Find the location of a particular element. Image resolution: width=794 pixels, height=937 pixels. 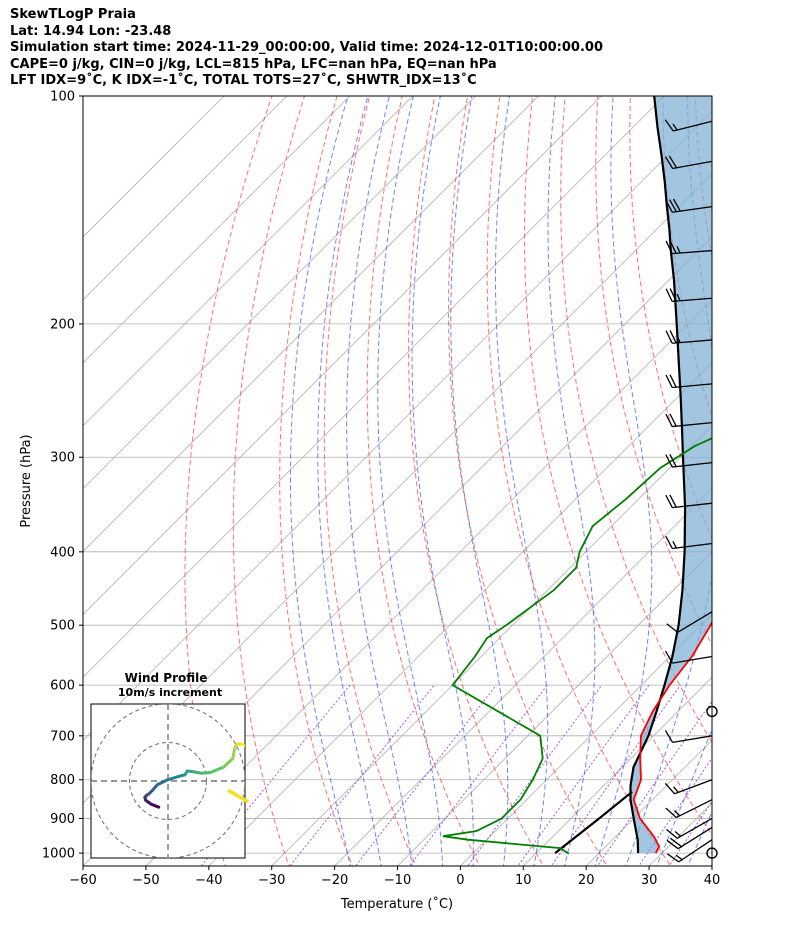

y-tick-label: 500 is located at coordinates (62, 626).